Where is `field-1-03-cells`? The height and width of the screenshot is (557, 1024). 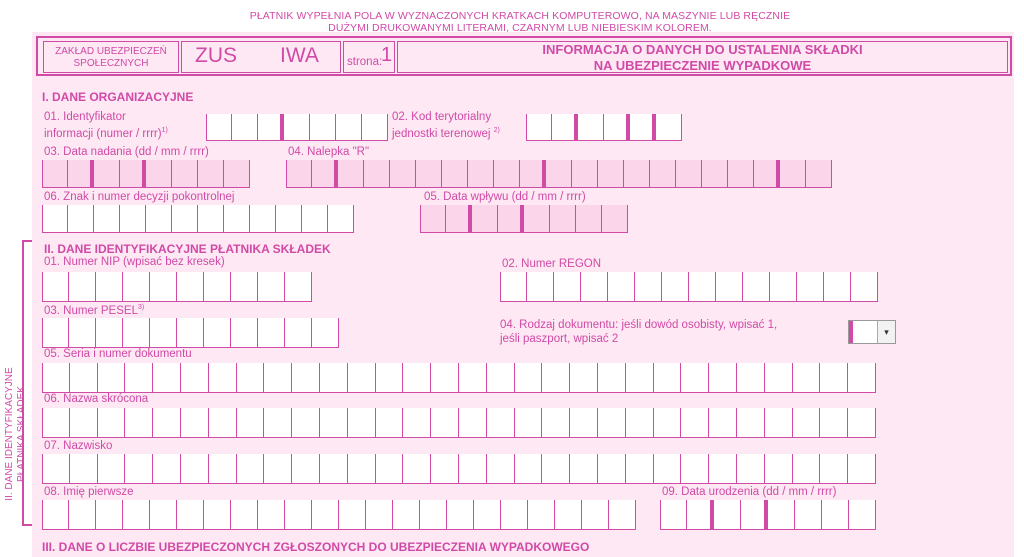
field-1-03-cells is located at coordinates (146, 174).